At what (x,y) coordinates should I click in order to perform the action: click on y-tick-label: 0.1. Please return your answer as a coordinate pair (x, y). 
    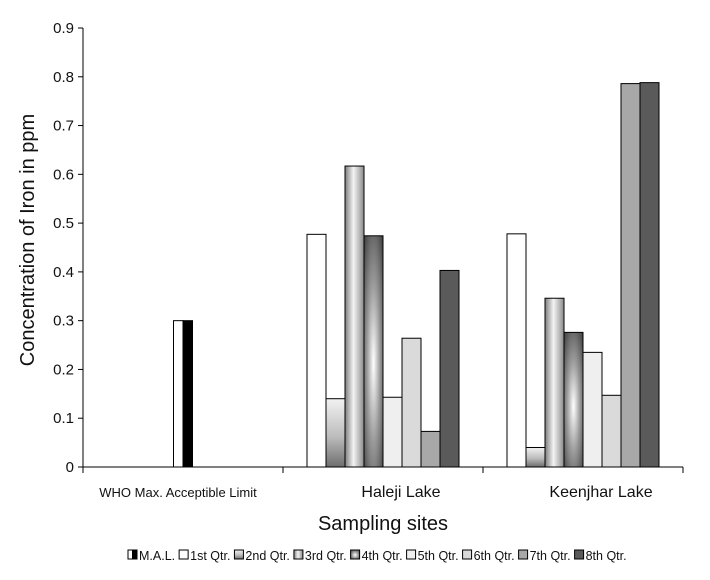
    Looking at the image, I should click on (63, 418).